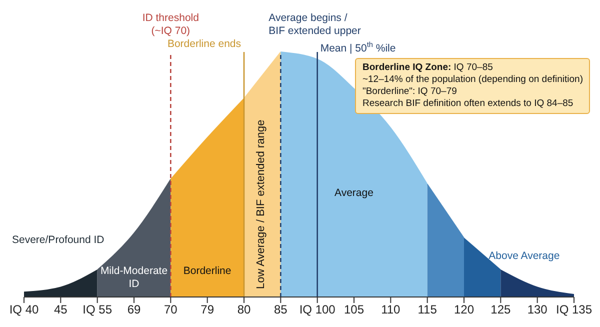 This screenshot has width=600, height=327. What do you see at coordinates (314, 25) in the screenshot?
I see `ref-line-label: Average begins / BIF extended upper` at bounding box center [314, 25].